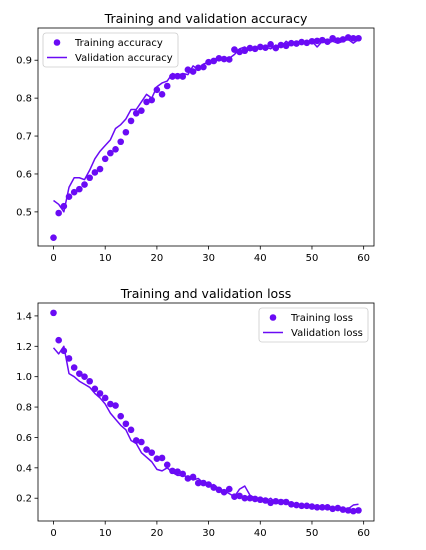 The height and width of the screenshot is (550, 426). Describe the element at coordinates (24, 316) in the screenshot. I see `loss-y-tick-label: 1.4` at that location.